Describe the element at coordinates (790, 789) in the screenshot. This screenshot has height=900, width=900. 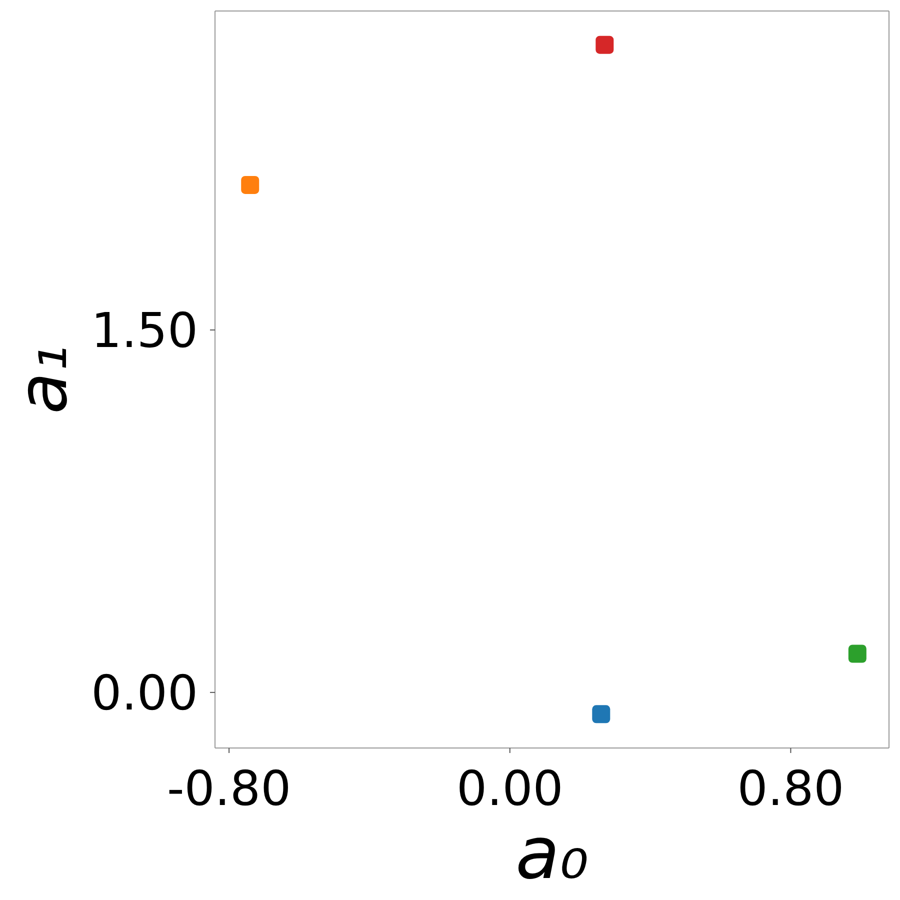
I see `x-tick-label: 0.80` at that location.